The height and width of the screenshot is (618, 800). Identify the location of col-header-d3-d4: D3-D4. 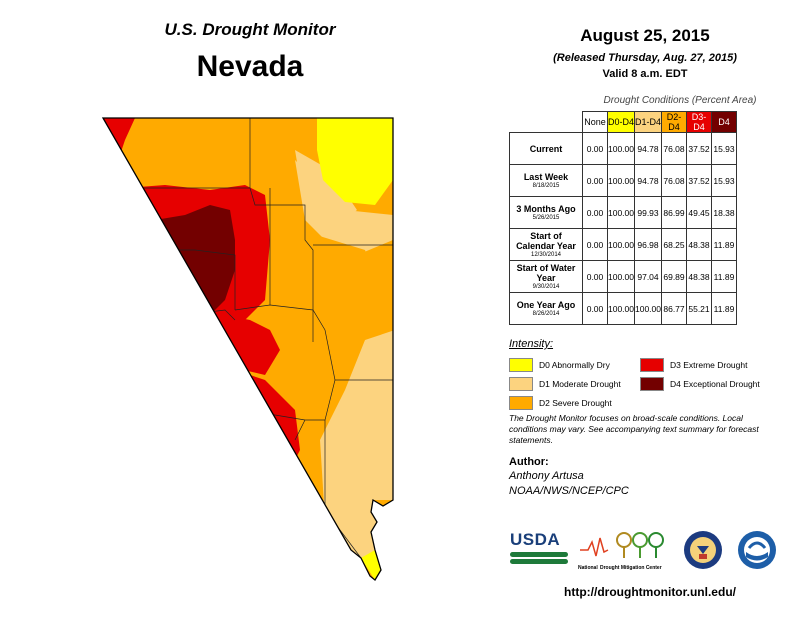
(699, 122).